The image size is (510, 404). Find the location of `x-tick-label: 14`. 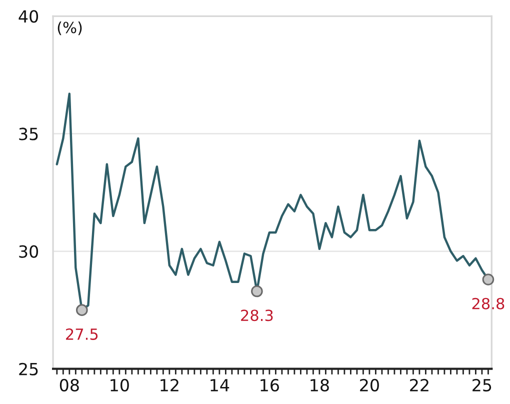

x-tick-label: 14 is located at coordinates (220, 385).